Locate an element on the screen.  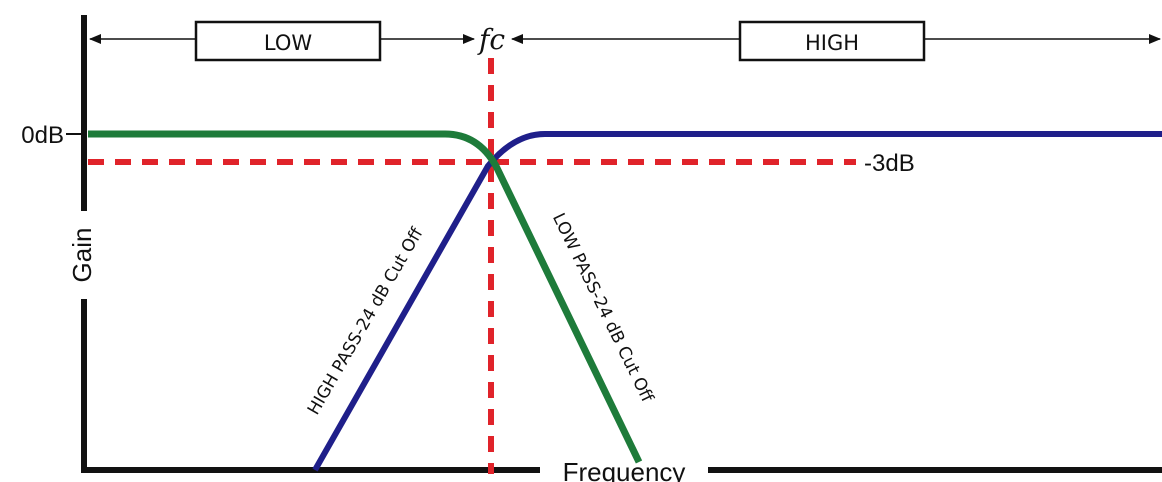
gain-label-background is located at coordinates (80, 255).